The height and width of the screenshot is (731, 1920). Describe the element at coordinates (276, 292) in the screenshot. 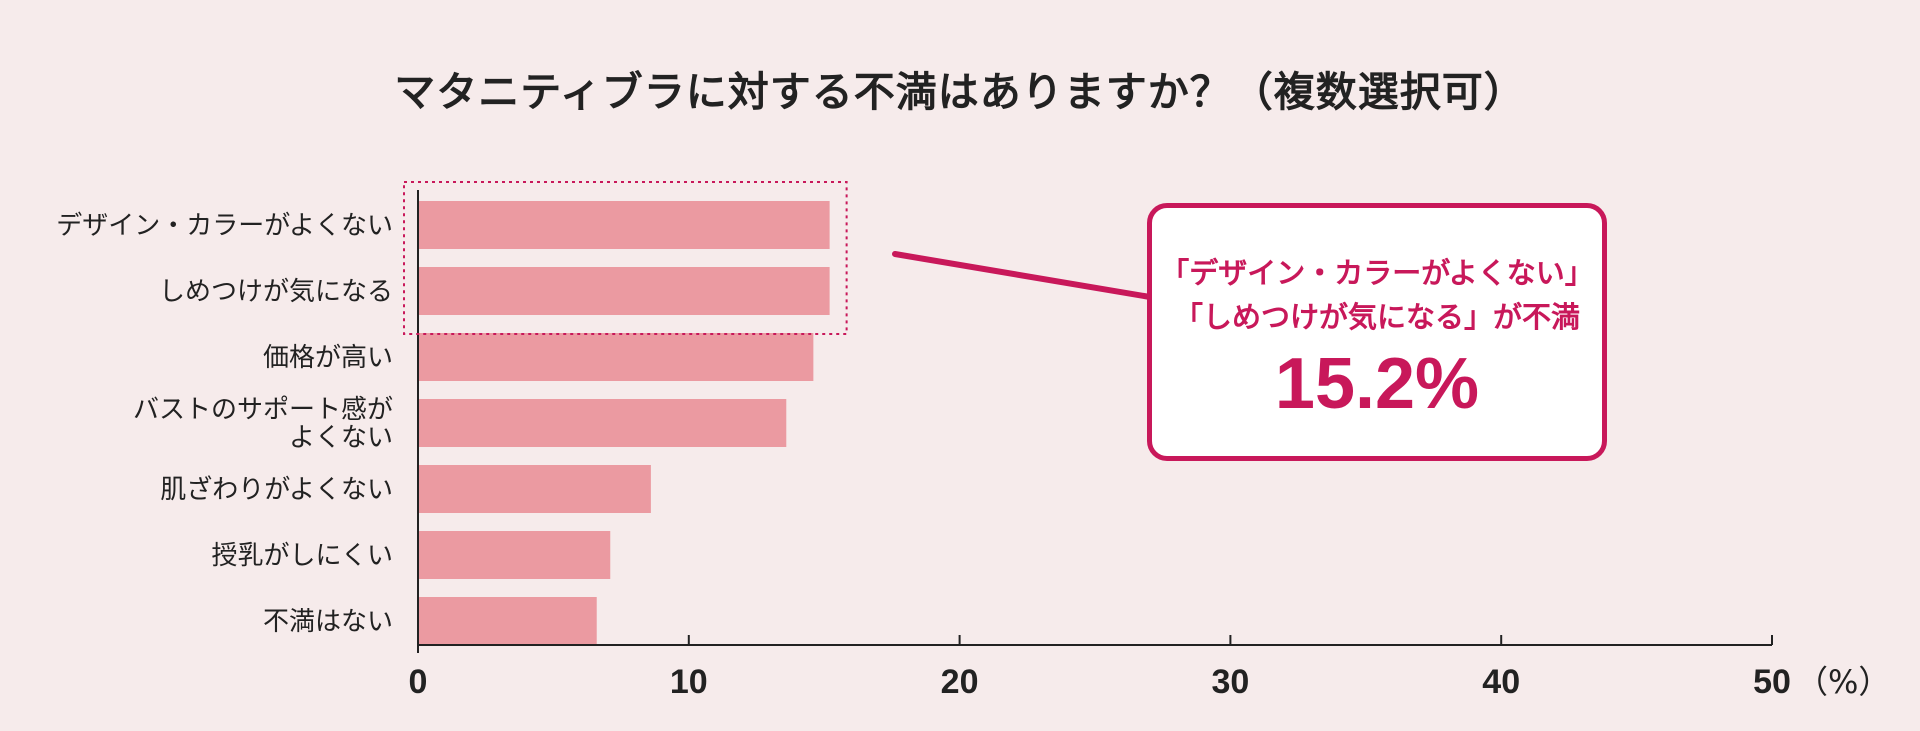

I see `category-label-1: しめつけが気になる` at that location.